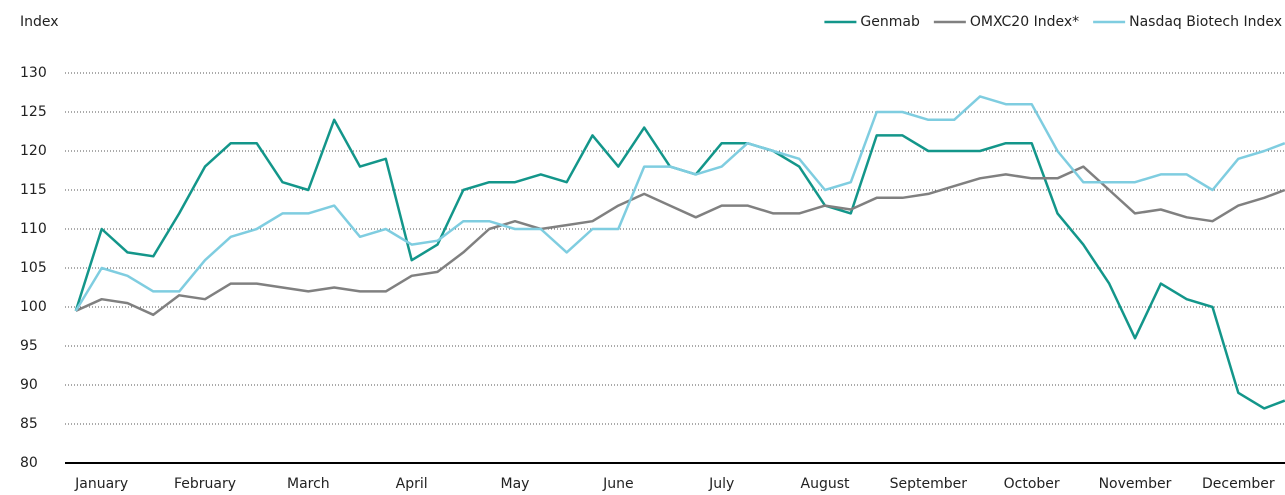 The height and width of the screenshot is (495, 1285). Describe the element at coordinates (1205, 22) in the screenshot. I see `legend-label: Nasdaq Biotech Index` at that location.